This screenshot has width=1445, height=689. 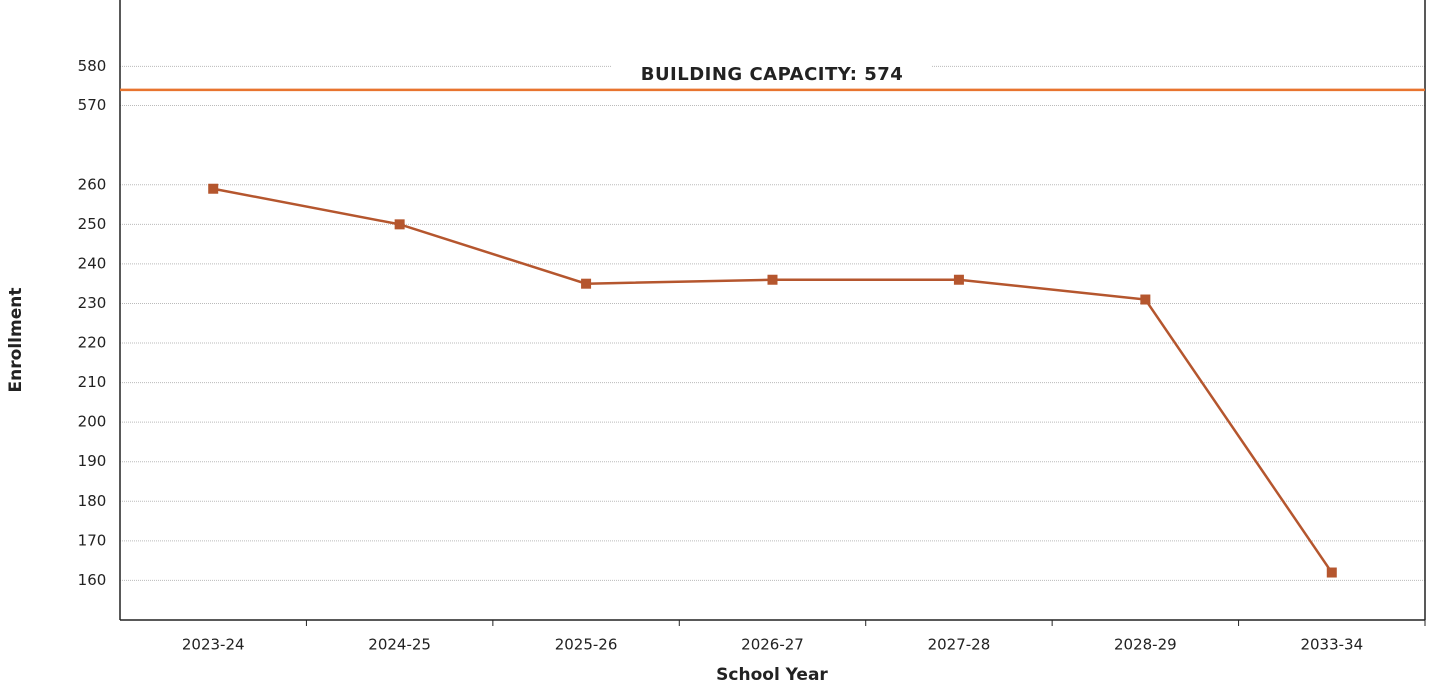 What do you see at coordinates (92, 224) in the screenshot?
I see `y-tick-label: 250` at bounding box center [92, 224].